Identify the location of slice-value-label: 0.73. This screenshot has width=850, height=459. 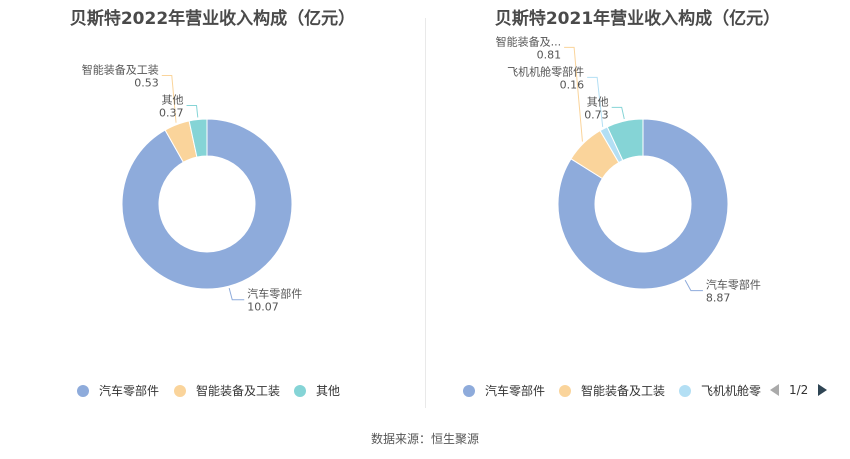
(596, 114).